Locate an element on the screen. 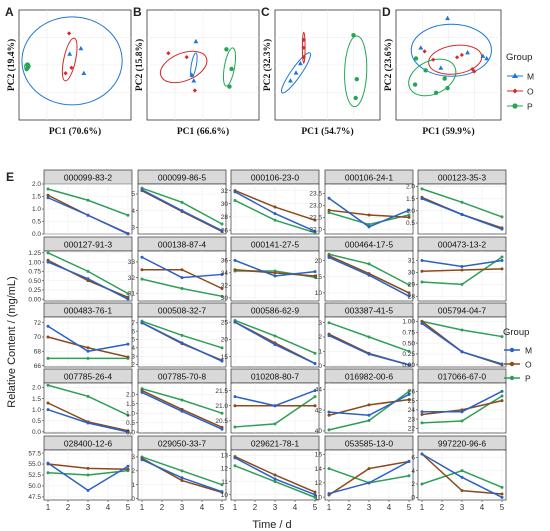 The image size is (550, 531). y-tick-label: 1.00 is located at coordinates (408, 322).